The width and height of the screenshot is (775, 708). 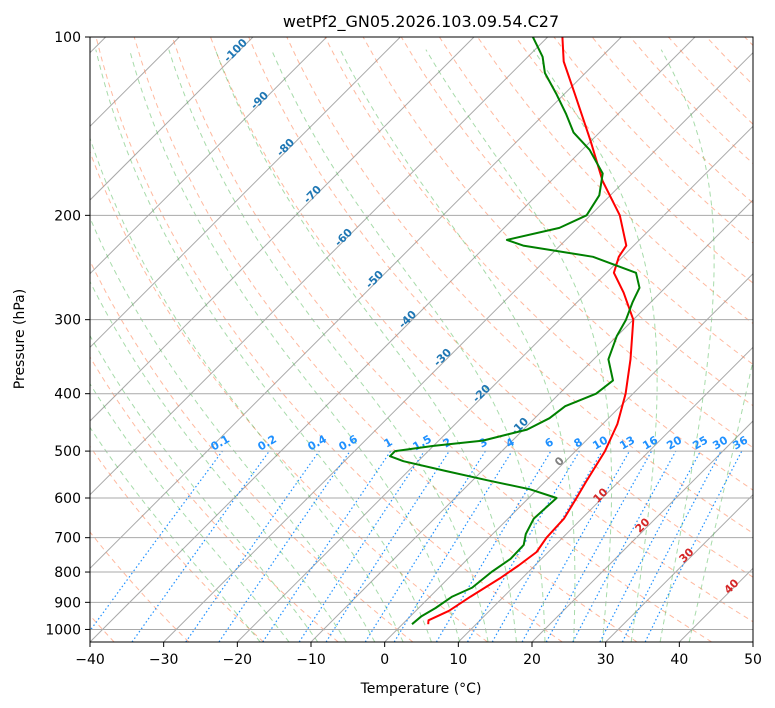 I want to click on y-tick-label: 800, so click(x=67, y=573).